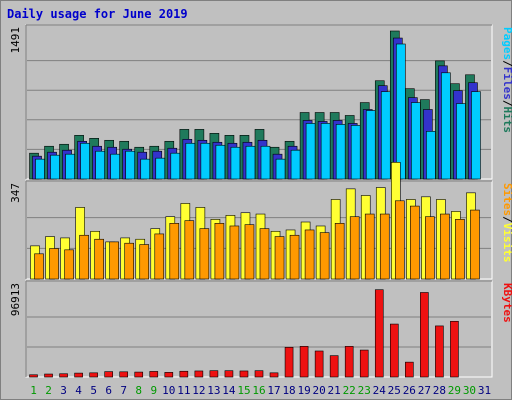 The image size is (512, 401). Describe the element at coordinates (364, 390) in the screenshot. I see `x-tick-label: 23` at that location.